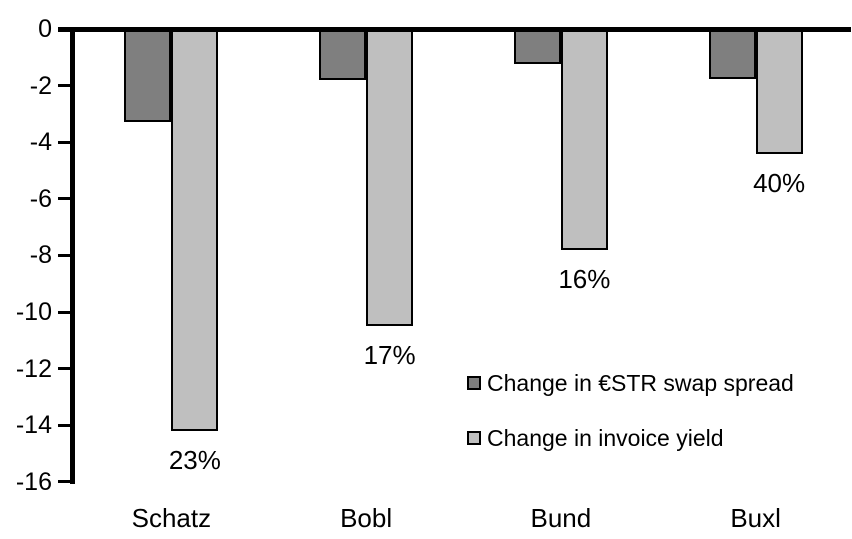 This screenshot has width=852, height=539. What do you see at coordinates (171, 518) in the screenshot?
I see `x-category-label-schatz: Schatz` at bounding box center [171, 518].